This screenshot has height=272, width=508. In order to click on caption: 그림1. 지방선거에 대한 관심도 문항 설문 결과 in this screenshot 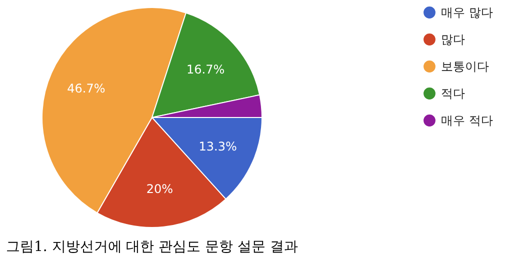, I will do `click(152, 247)`.